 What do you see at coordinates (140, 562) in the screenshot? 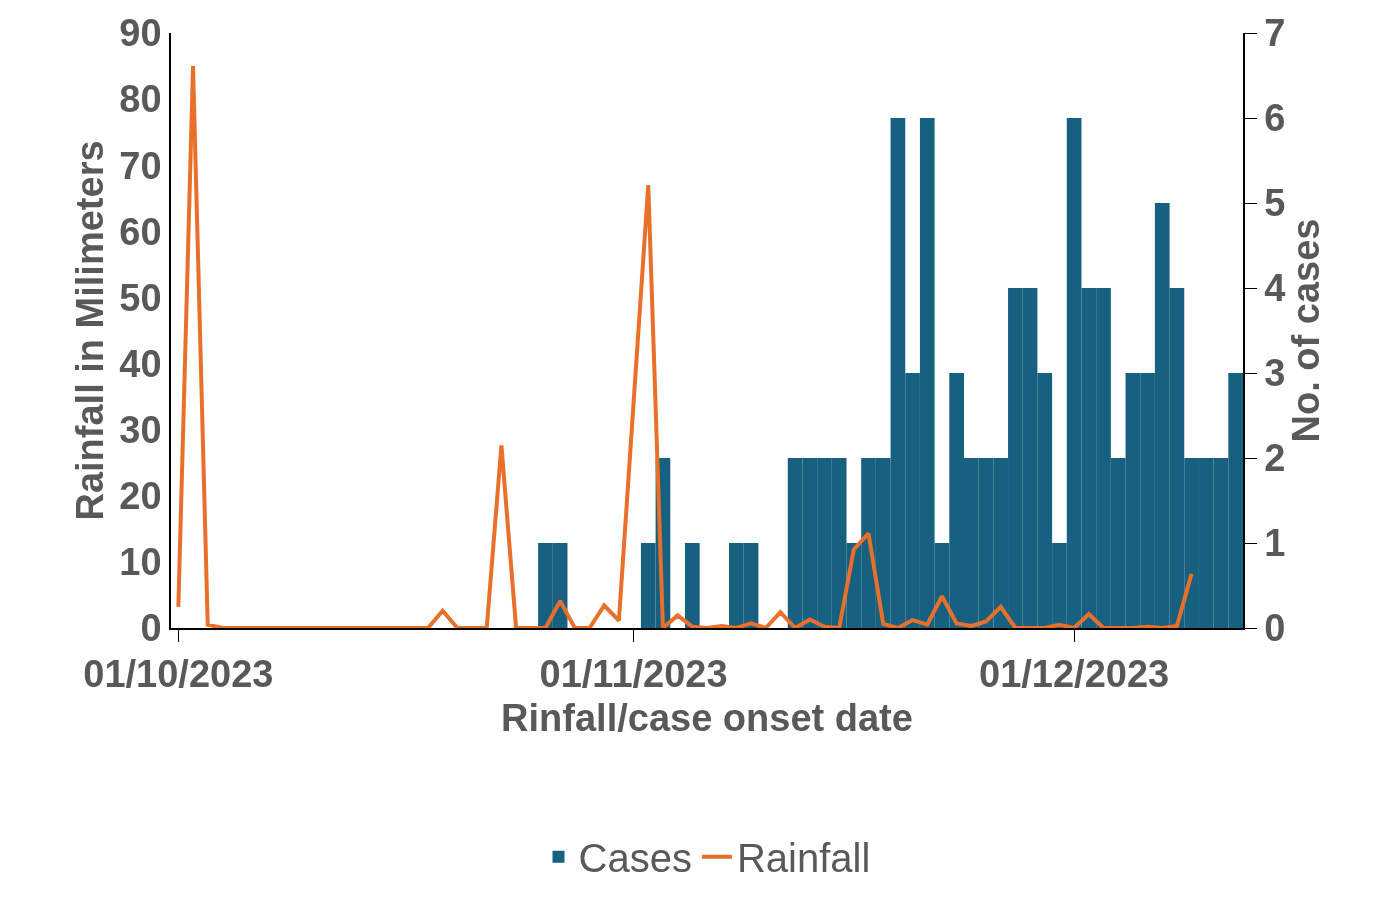
I see `y-tick-label: 10` at bounding box center [140, 562].